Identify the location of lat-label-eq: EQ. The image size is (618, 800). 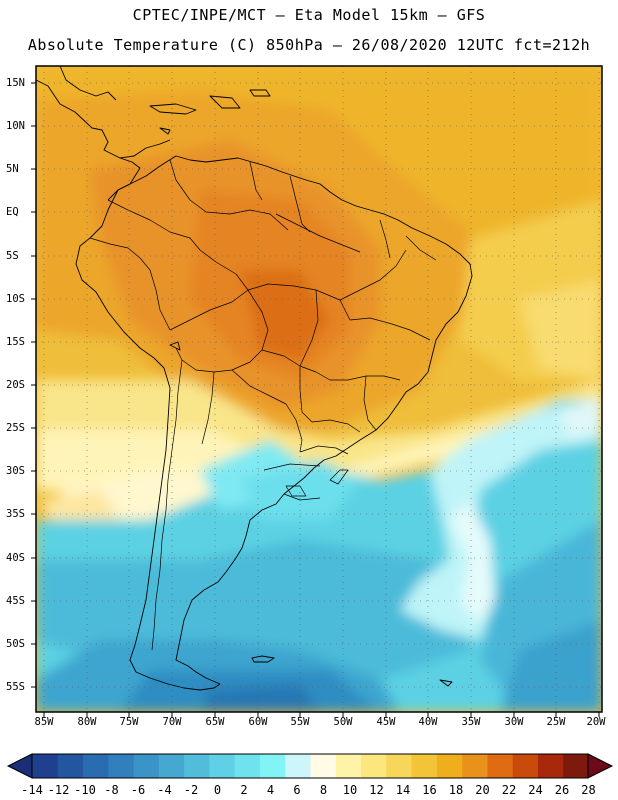
(12, 212).